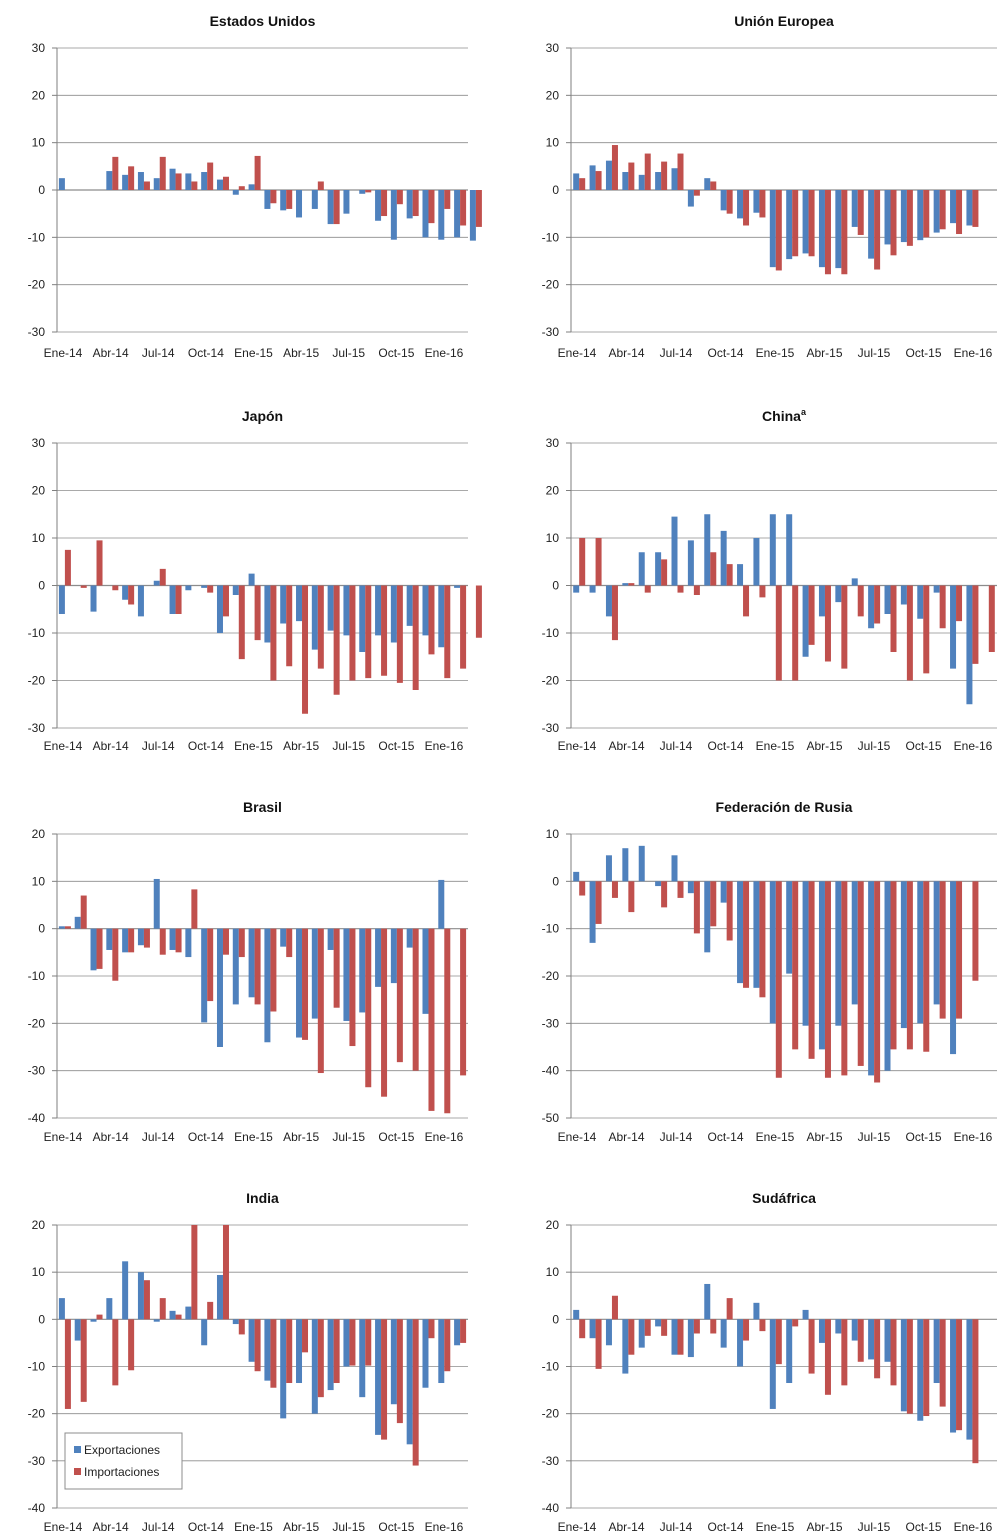  What do you see at coordinates (301, 1137) in the screenshot?
I see `brasil-x-tick-label: Abr-15` at bounding box center [301, 1137].